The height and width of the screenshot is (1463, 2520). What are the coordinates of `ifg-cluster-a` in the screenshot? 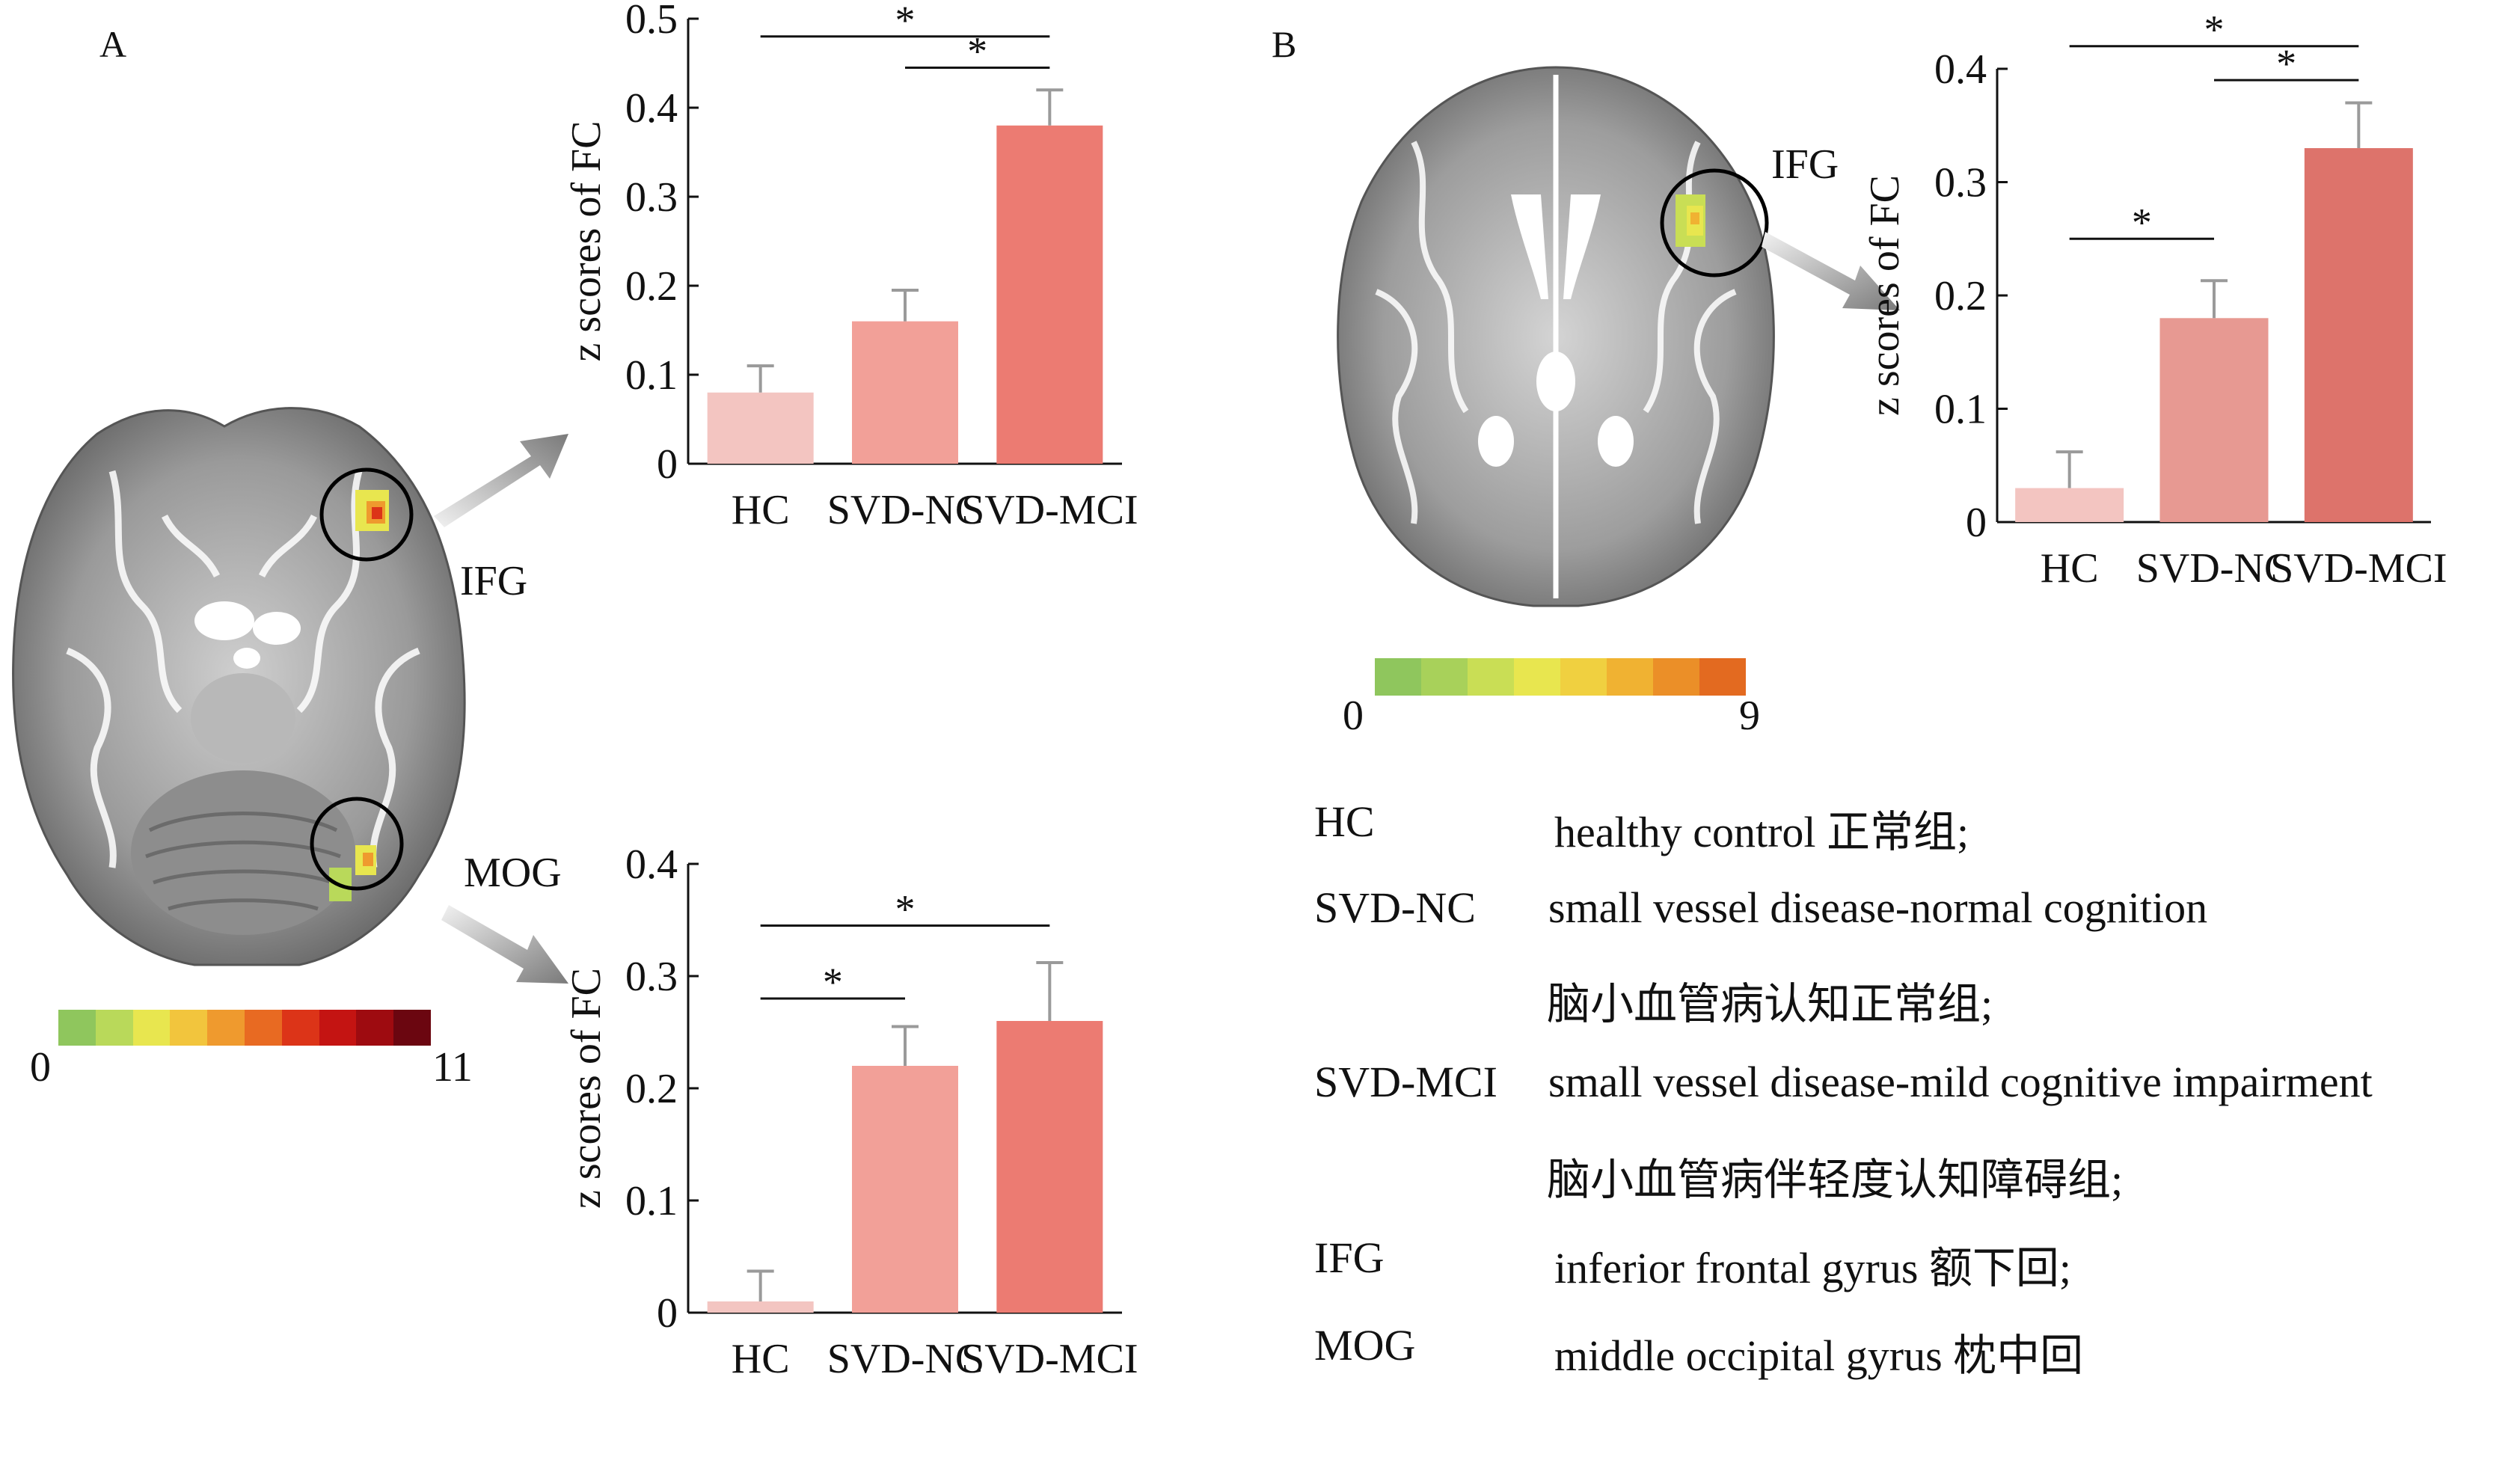 It's located at (372, 511).